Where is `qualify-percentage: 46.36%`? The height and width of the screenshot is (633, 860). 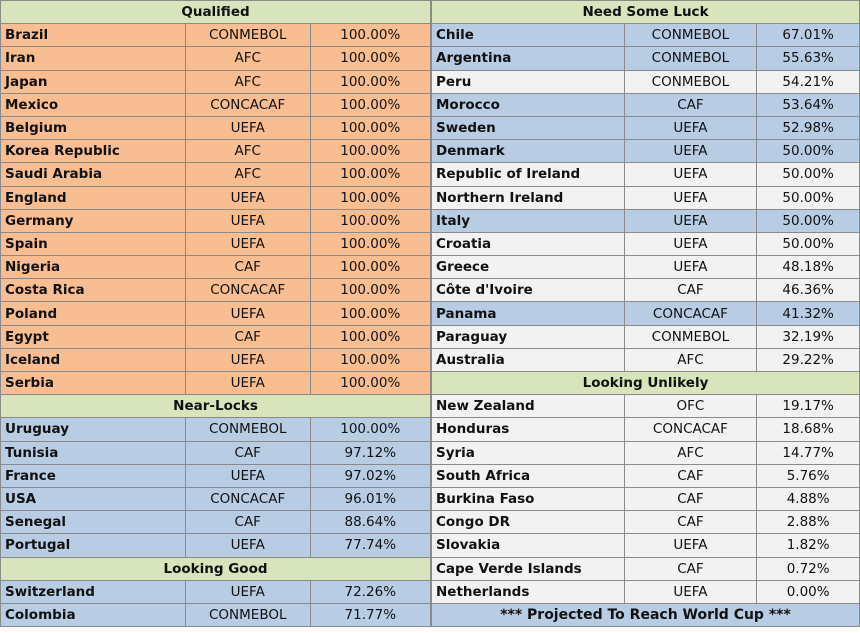
qualify-percentage: 46.36% is located at coordinates (808, 290).